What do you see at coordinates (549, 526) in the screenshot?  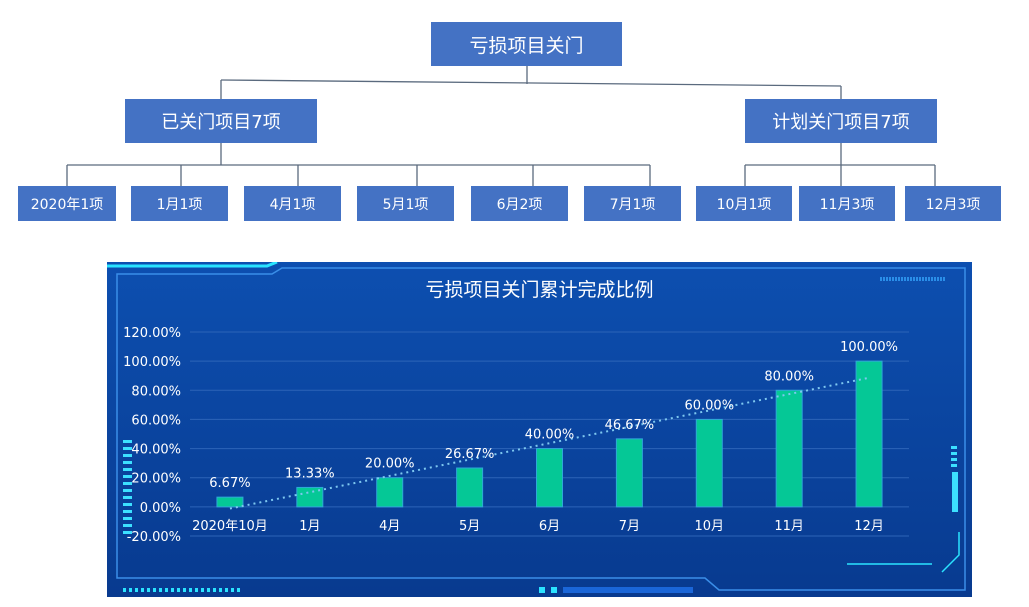 I see `x-tick-label: 6月` at bounding box center [549, 526].